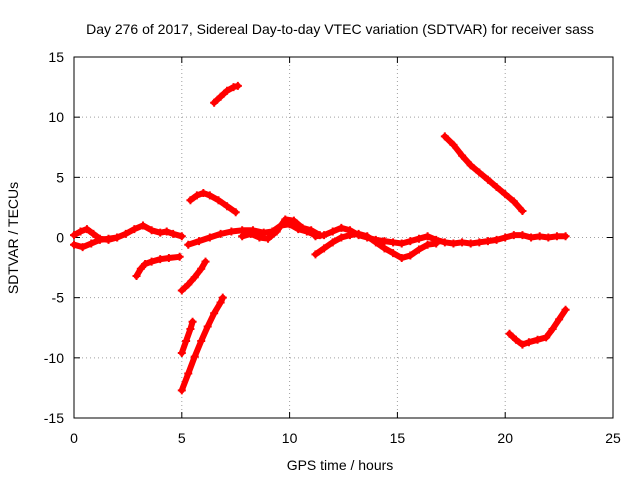 The width and height of the screenshot is (640, 480). What do you see at coordinates (58, 298) in the screenshot?
I see `y-tick-label: -5` at bounding box center [58, 298].